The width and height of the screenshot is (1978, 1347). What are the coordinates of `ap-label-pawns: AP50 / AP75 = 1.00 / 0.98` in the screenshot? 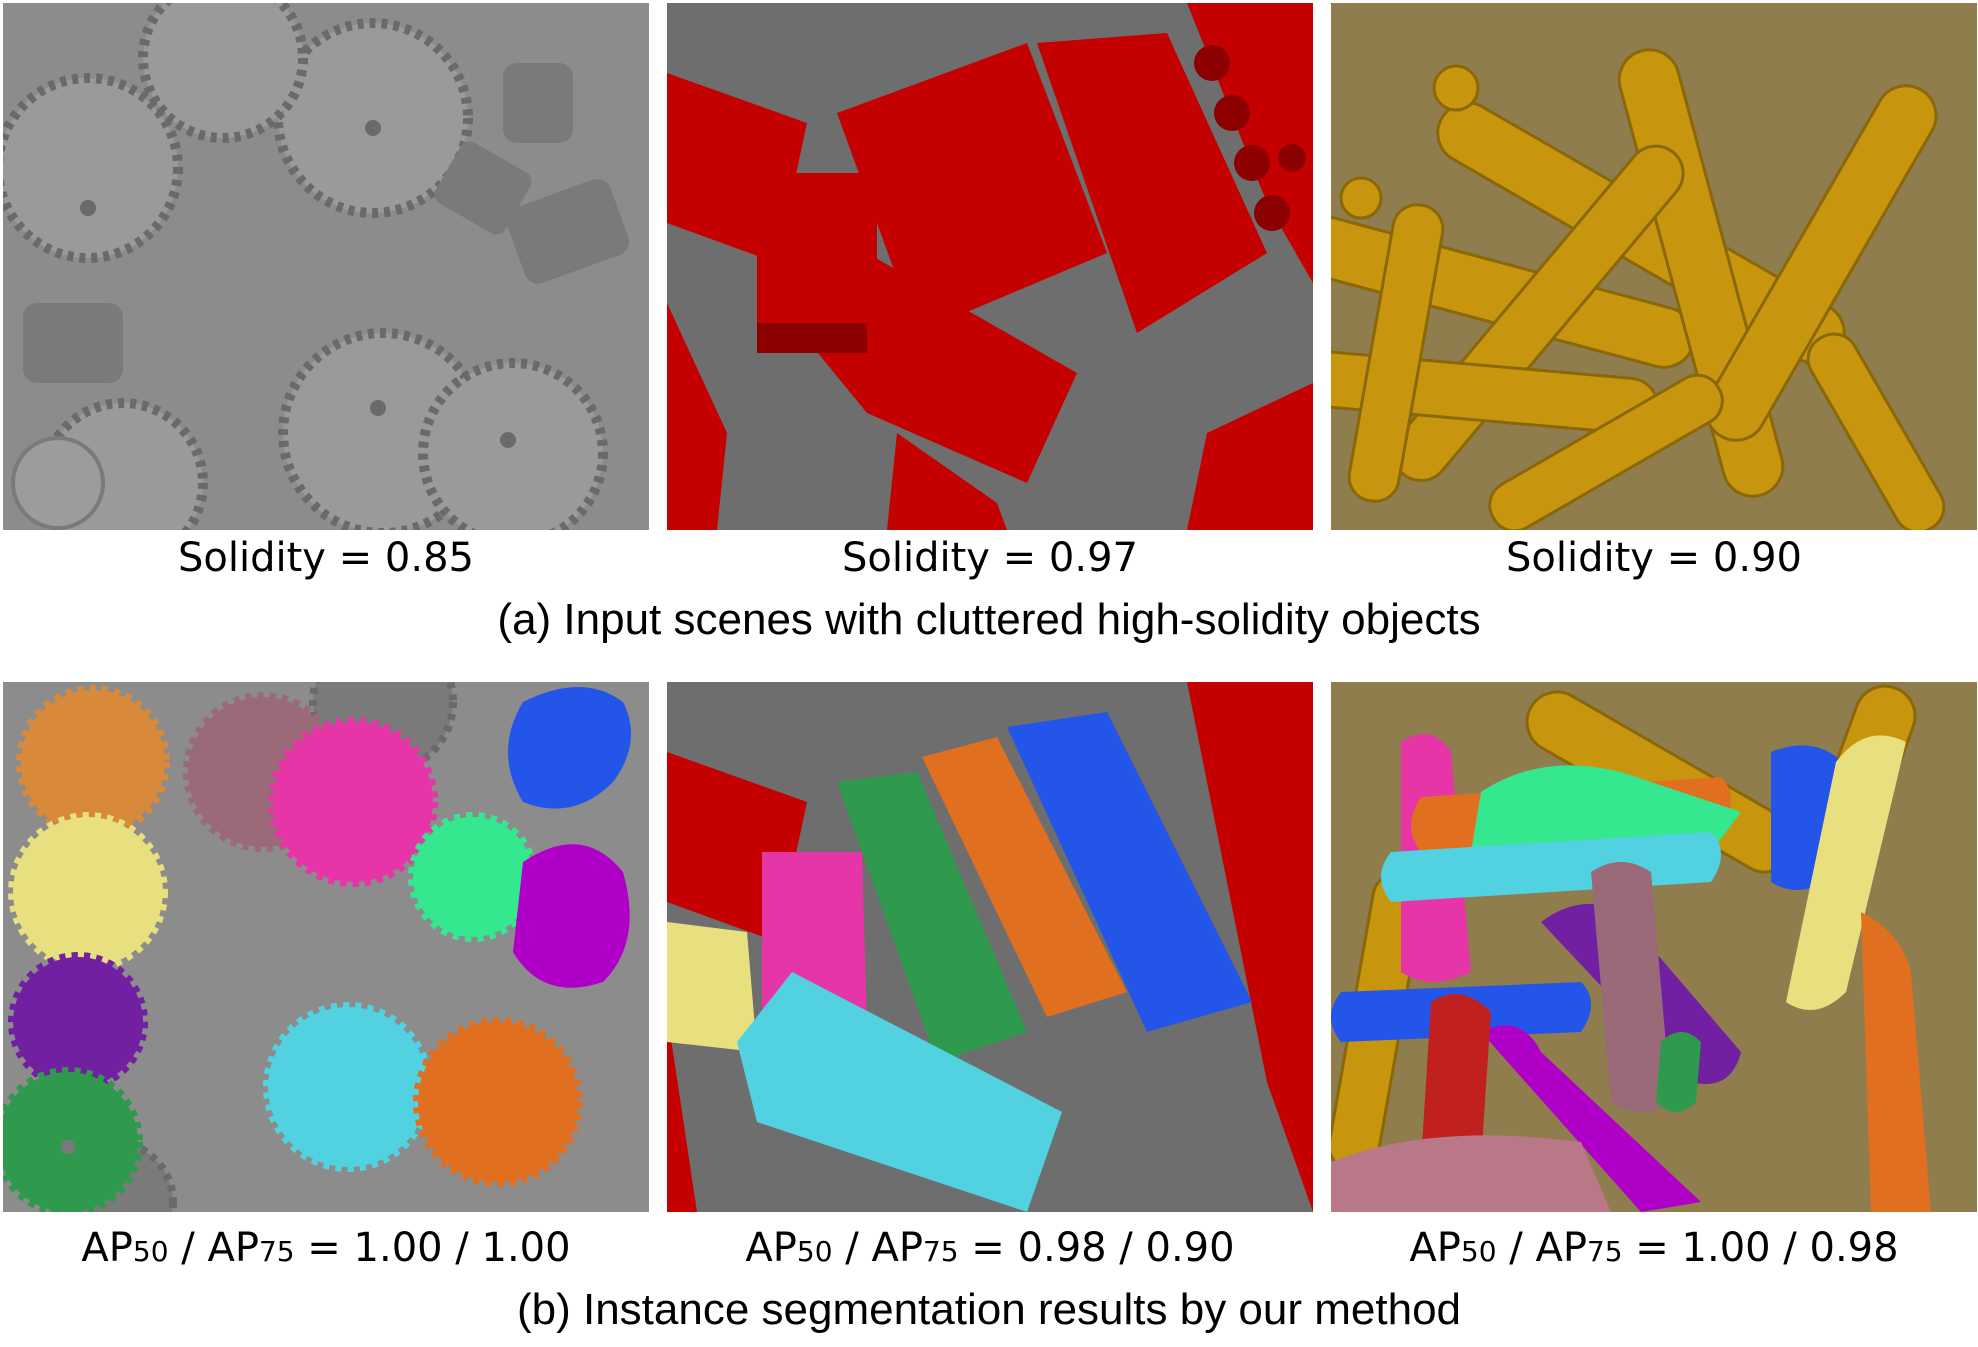 It's located at (1654, 1248).